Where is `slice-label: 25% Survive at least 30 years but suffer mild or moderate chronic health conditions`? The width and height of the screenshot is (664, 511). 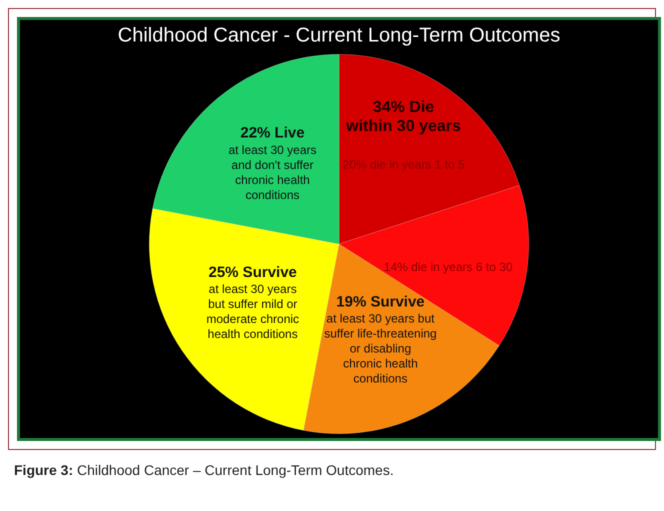
slice-label: 25% Survive at least 30 years but suffer mild or moderate chronic health conditions is located at coordinates (253, 302).